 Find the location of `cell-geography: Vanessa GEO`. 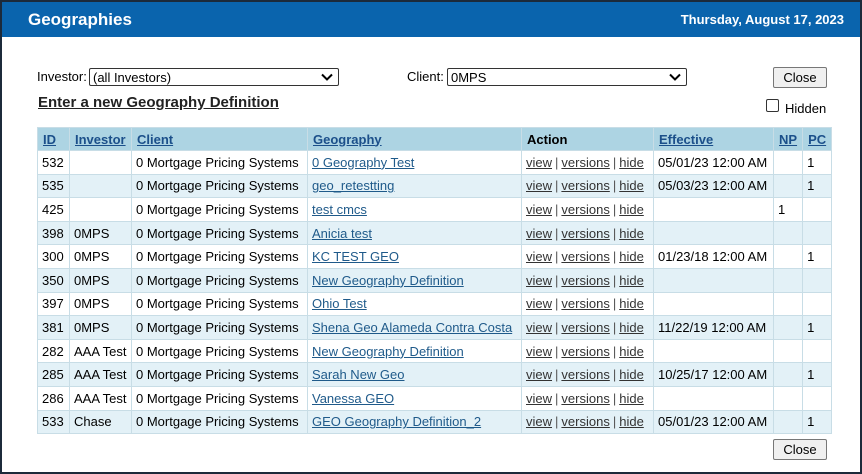

cell-geography: Vanessa GEO is located at coordinates (414, 398).